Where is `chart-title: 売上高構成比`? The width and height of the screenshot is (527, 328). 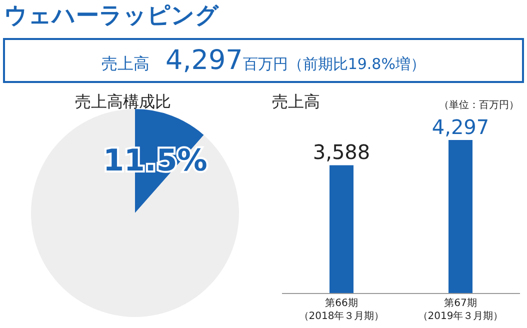
chart-title: 売上高構成比 is located at coordinates (123, 102).